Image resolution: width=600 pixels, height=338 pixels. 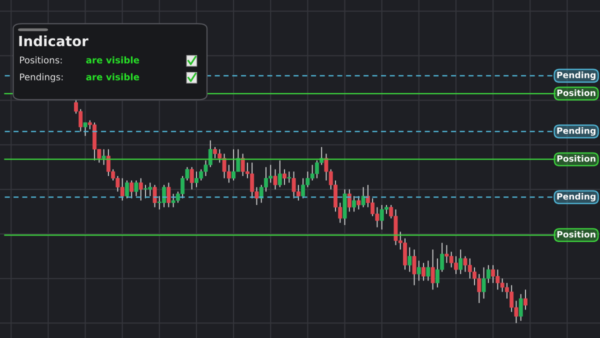 What do you see at coordinates (53, 41) in the screenshot?
I see `chart-title: Indicator` at bounding box center [53, 41].